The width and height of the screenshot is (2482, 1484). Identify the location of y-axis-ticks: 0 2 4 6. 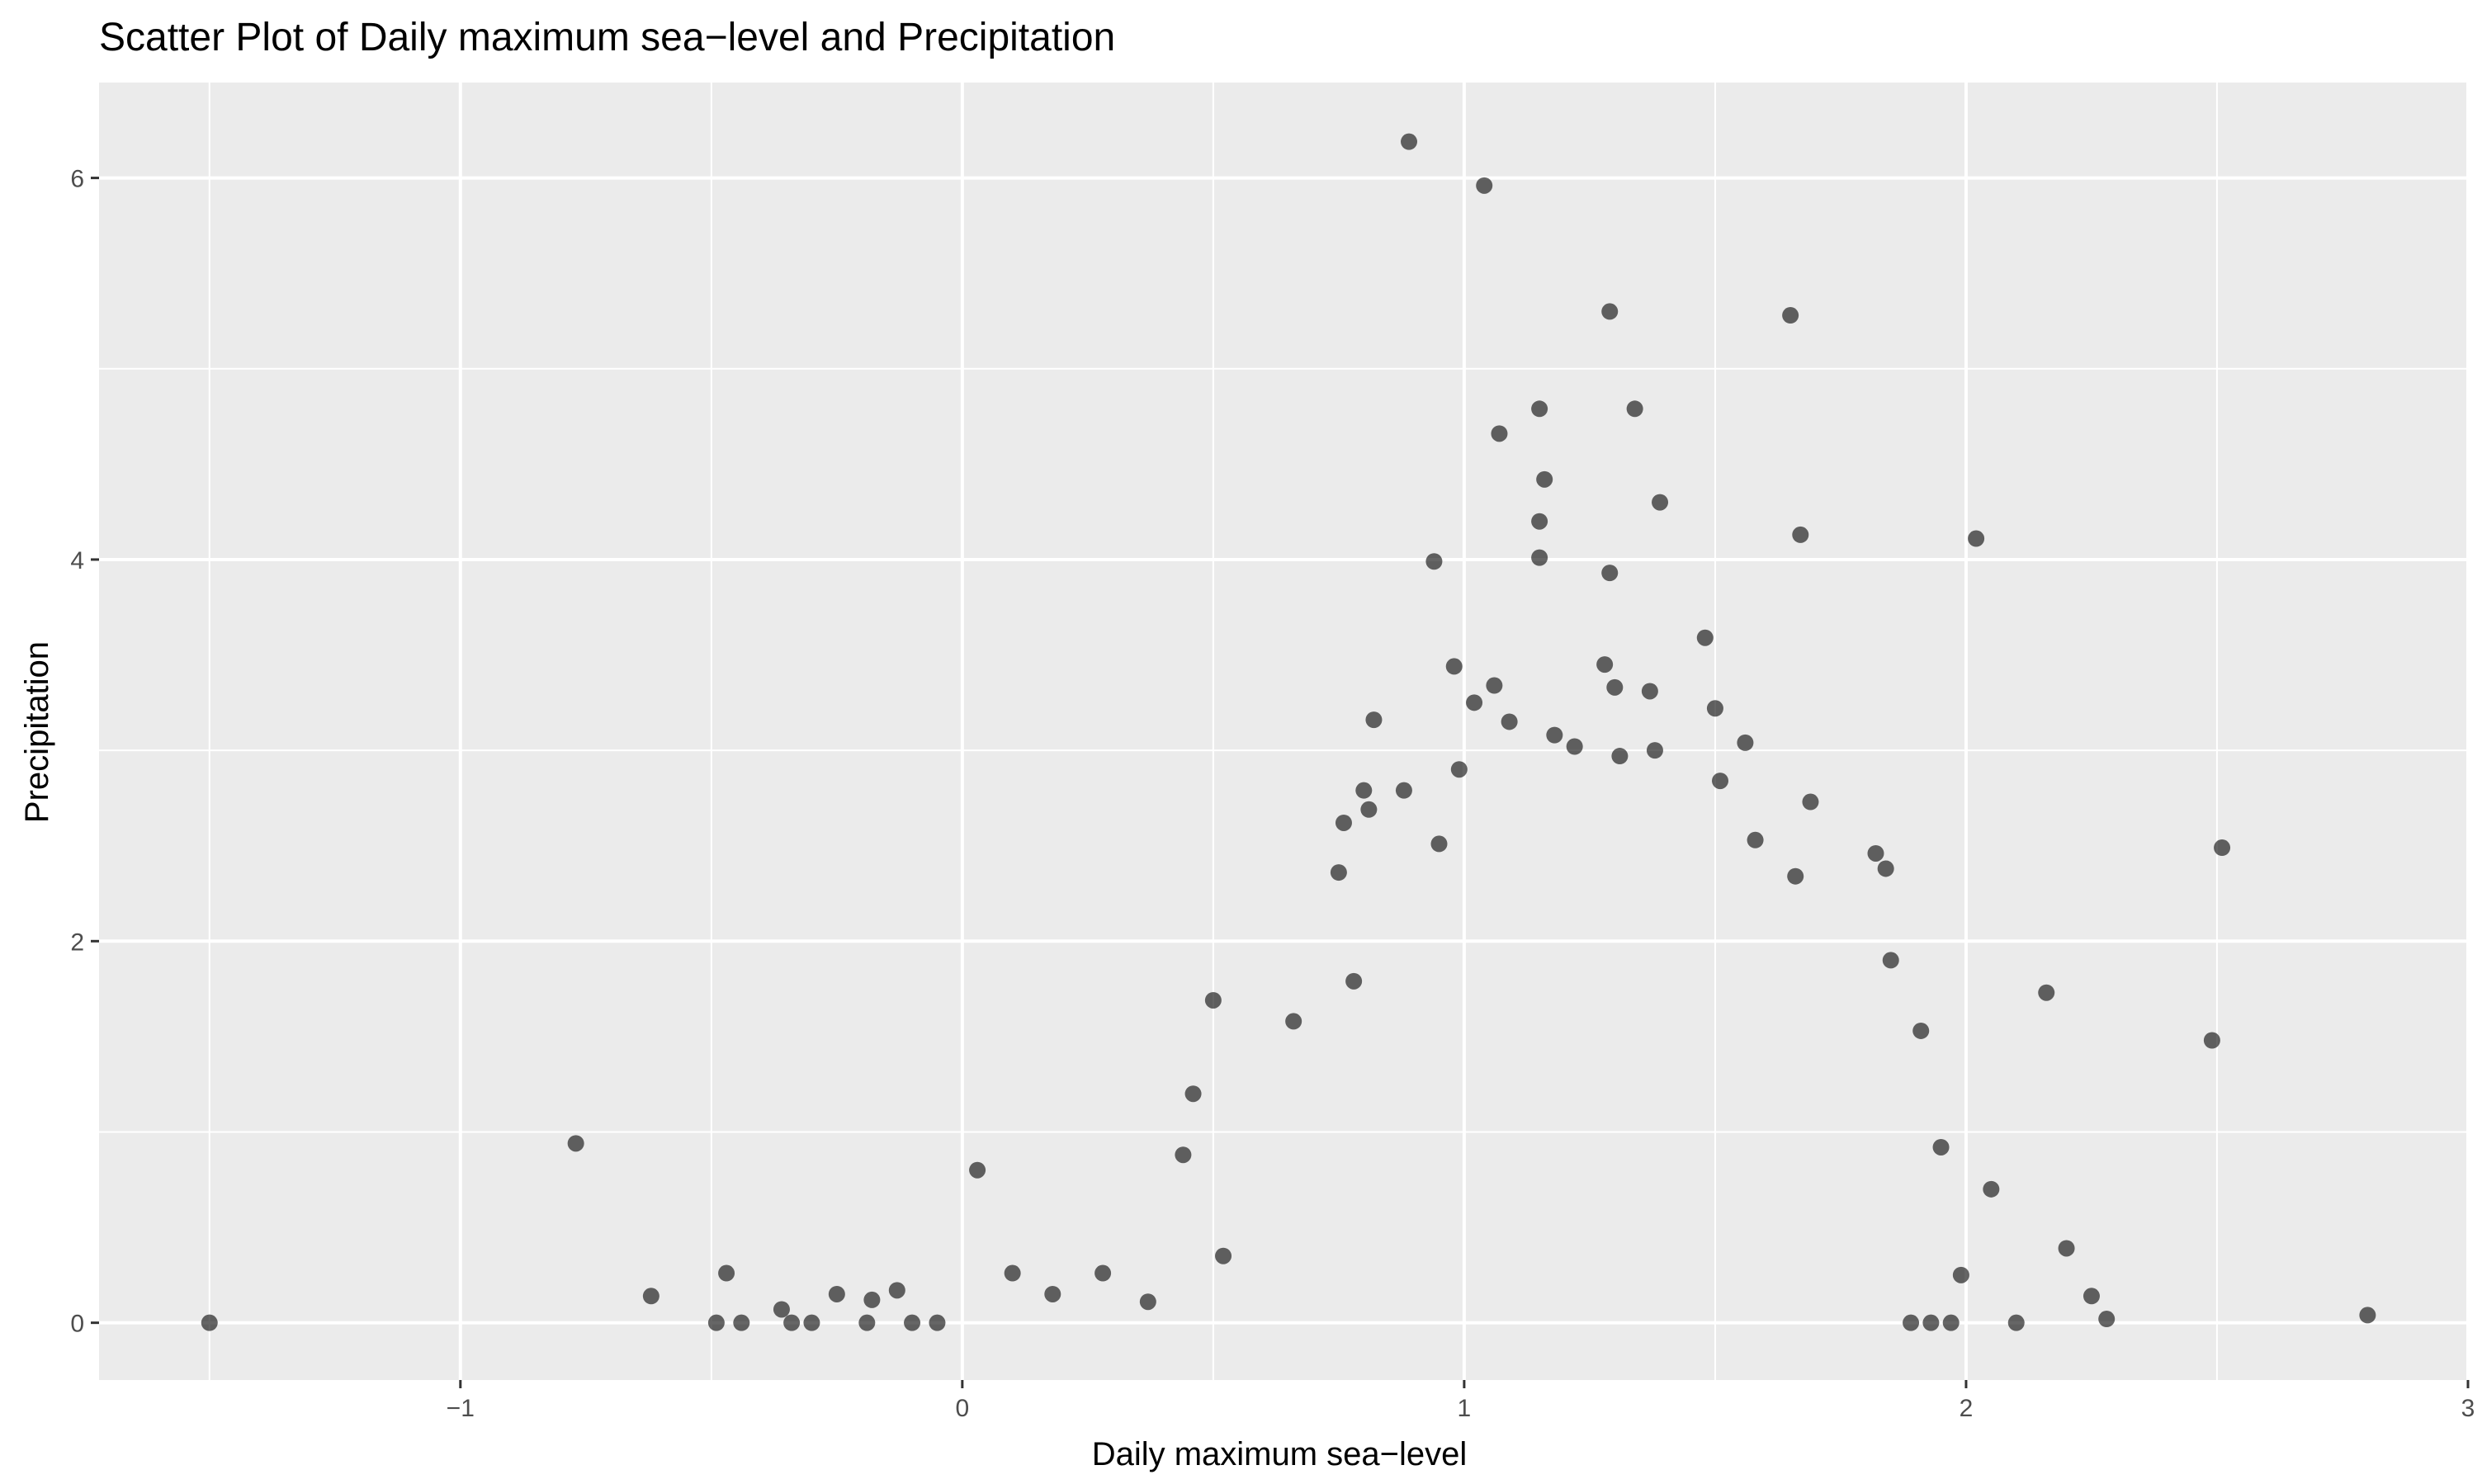
(84, 752).